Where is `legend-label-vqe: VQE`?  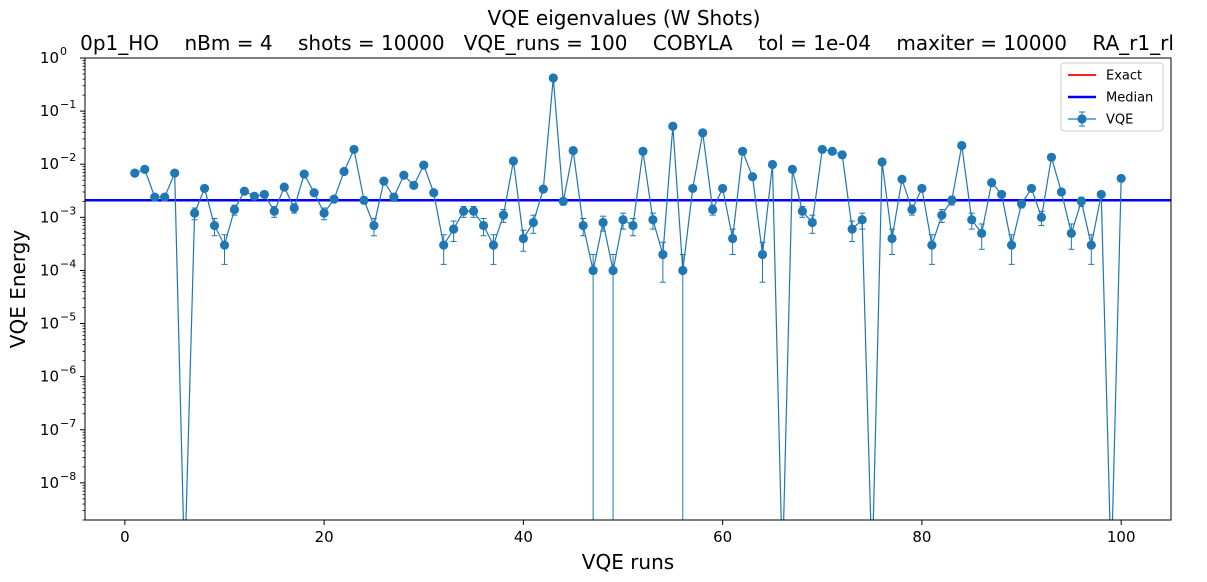
legend-label-vqe: VQE is located at coordinates (1119, 120).